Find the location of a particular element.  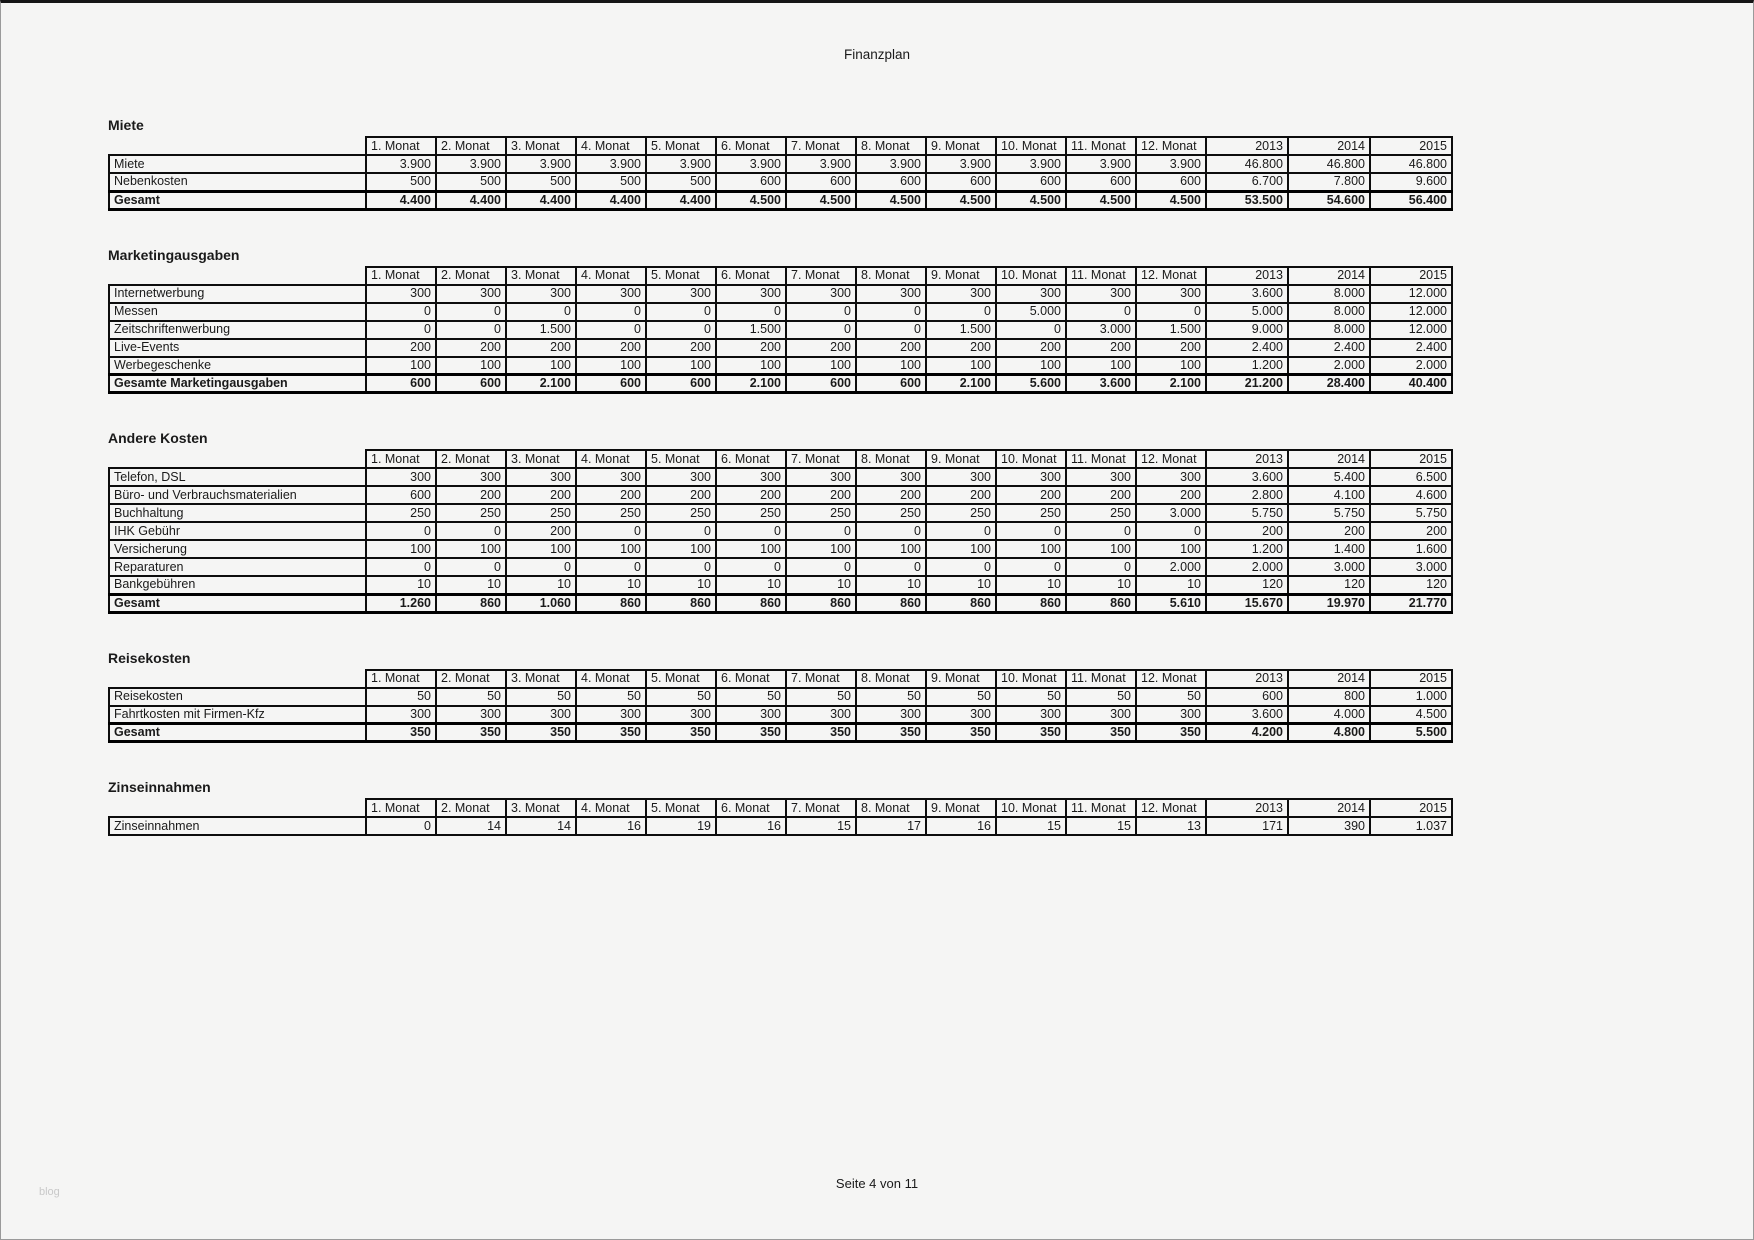

row-label: Gesamt is located at coordinates (237, 603).